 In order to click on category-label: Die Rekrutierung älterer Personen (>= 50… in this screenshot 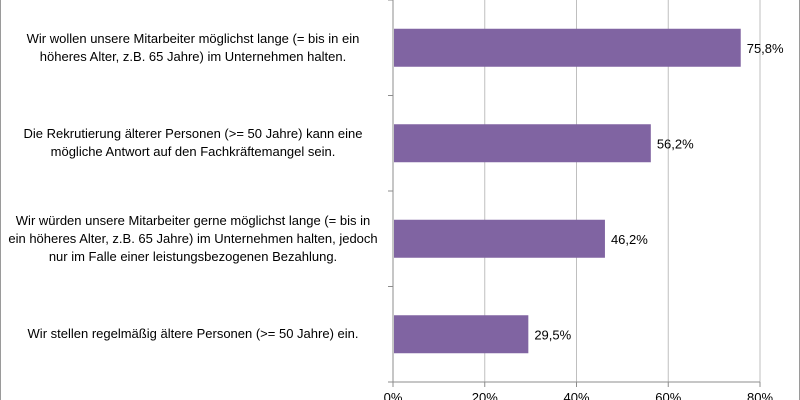, I will do `click(193, 143)`.